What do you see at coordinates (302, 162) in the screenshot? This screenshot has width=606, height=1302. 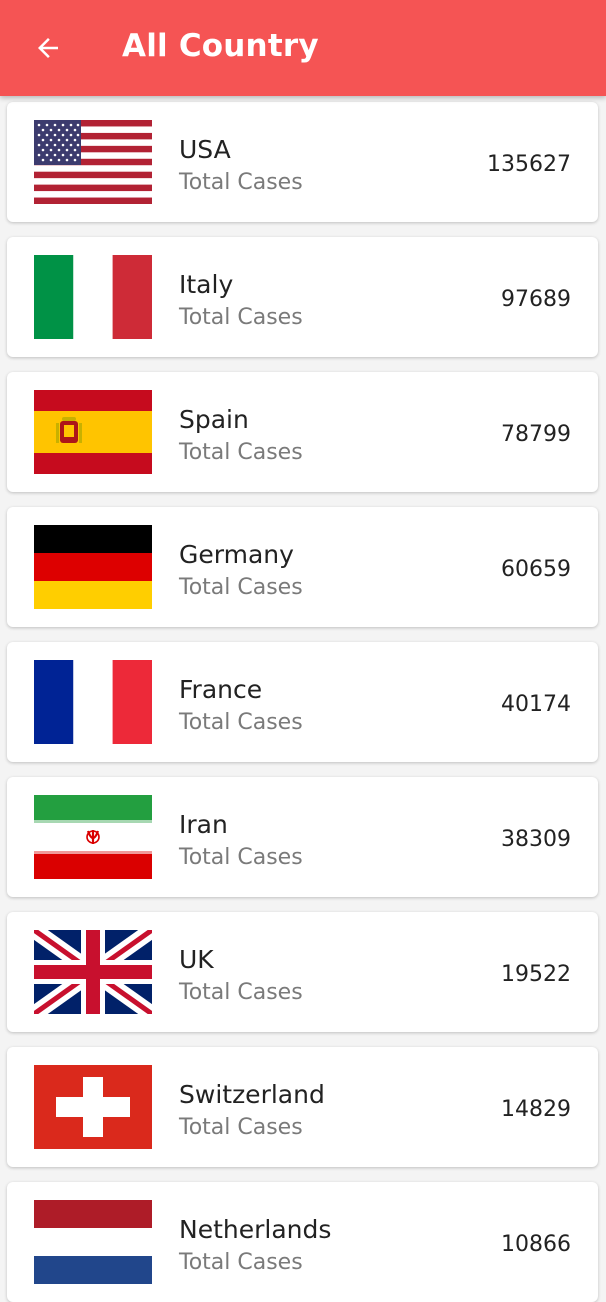 I see `country-card-usa: USA Total Cases 135627` at bounding box center [302, 162].